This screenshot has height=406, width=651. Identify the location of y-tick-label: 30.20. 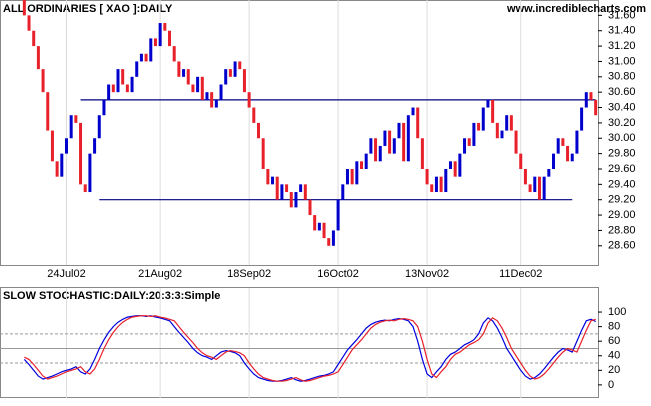
(622, 123).